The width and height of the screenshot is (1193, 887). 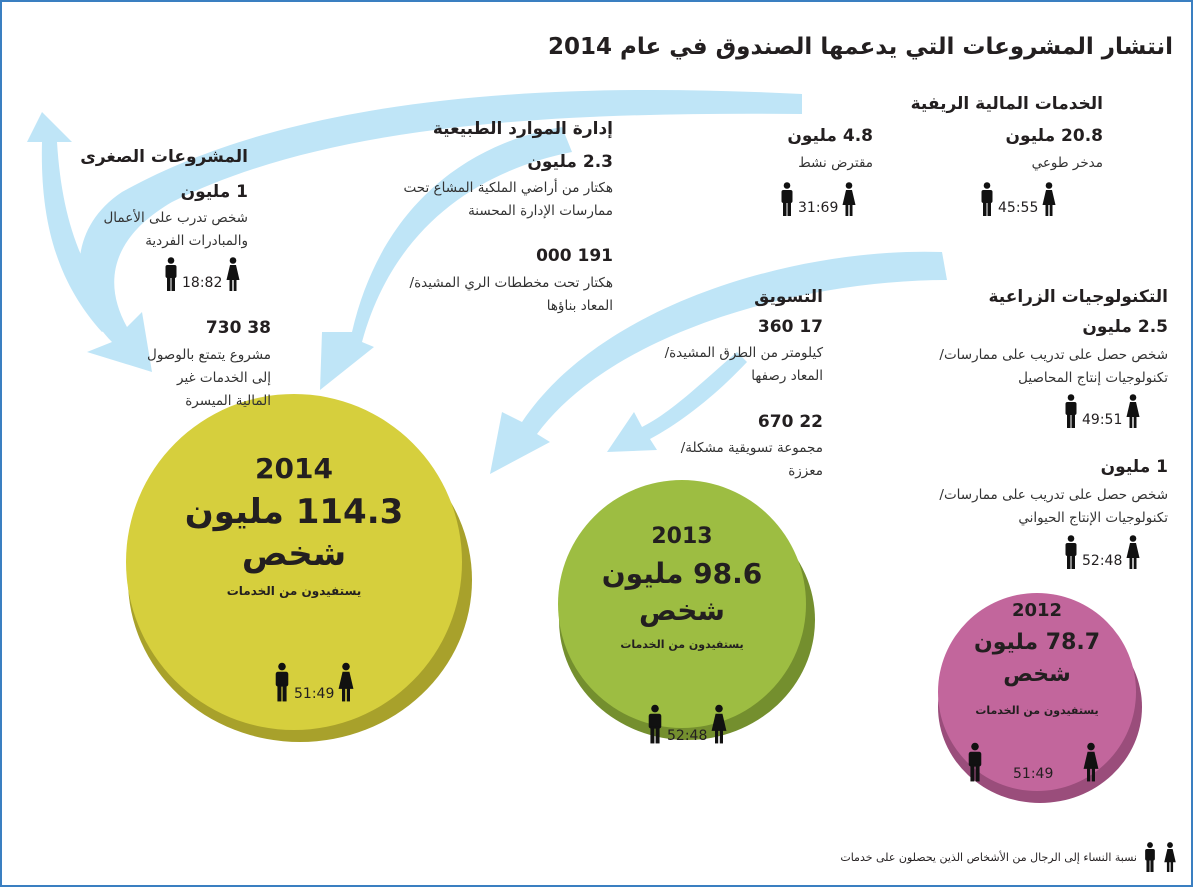 I want to click on gender-ratio: 18:82, so click(x=202, y=274).